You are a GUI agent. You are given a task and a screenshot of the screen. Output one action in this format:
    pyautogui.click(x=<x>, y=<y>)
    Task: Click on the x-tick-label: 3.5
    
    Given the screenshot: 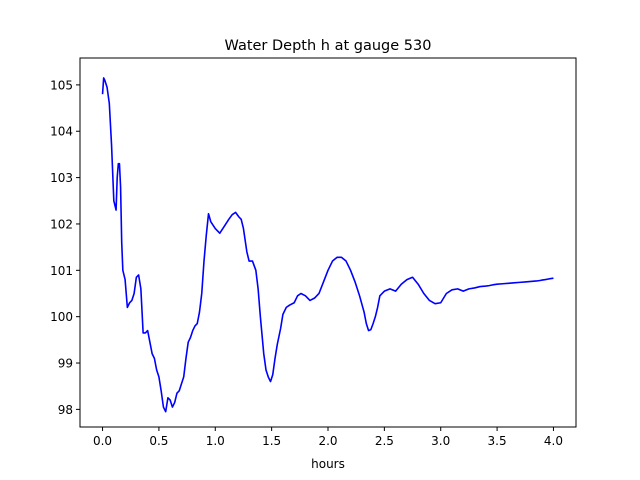 What is the action you would take?
    pyautogui.click(x=497, y=441)
    